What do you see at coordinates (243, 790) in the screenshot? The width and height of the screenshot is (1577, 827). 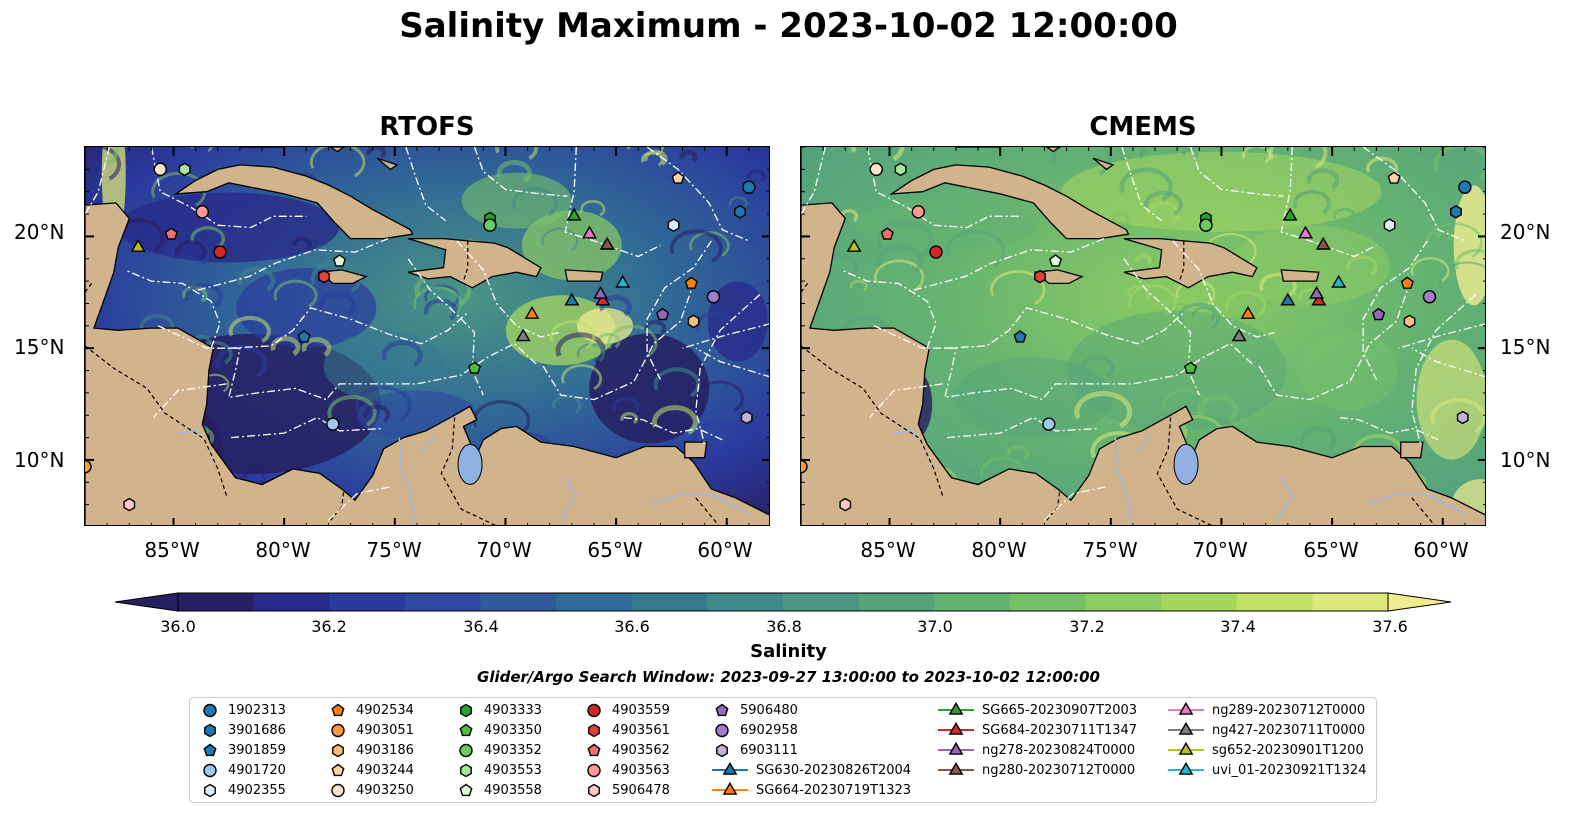 I see `legend-item: 4902355` at bounding box center [243, 790].